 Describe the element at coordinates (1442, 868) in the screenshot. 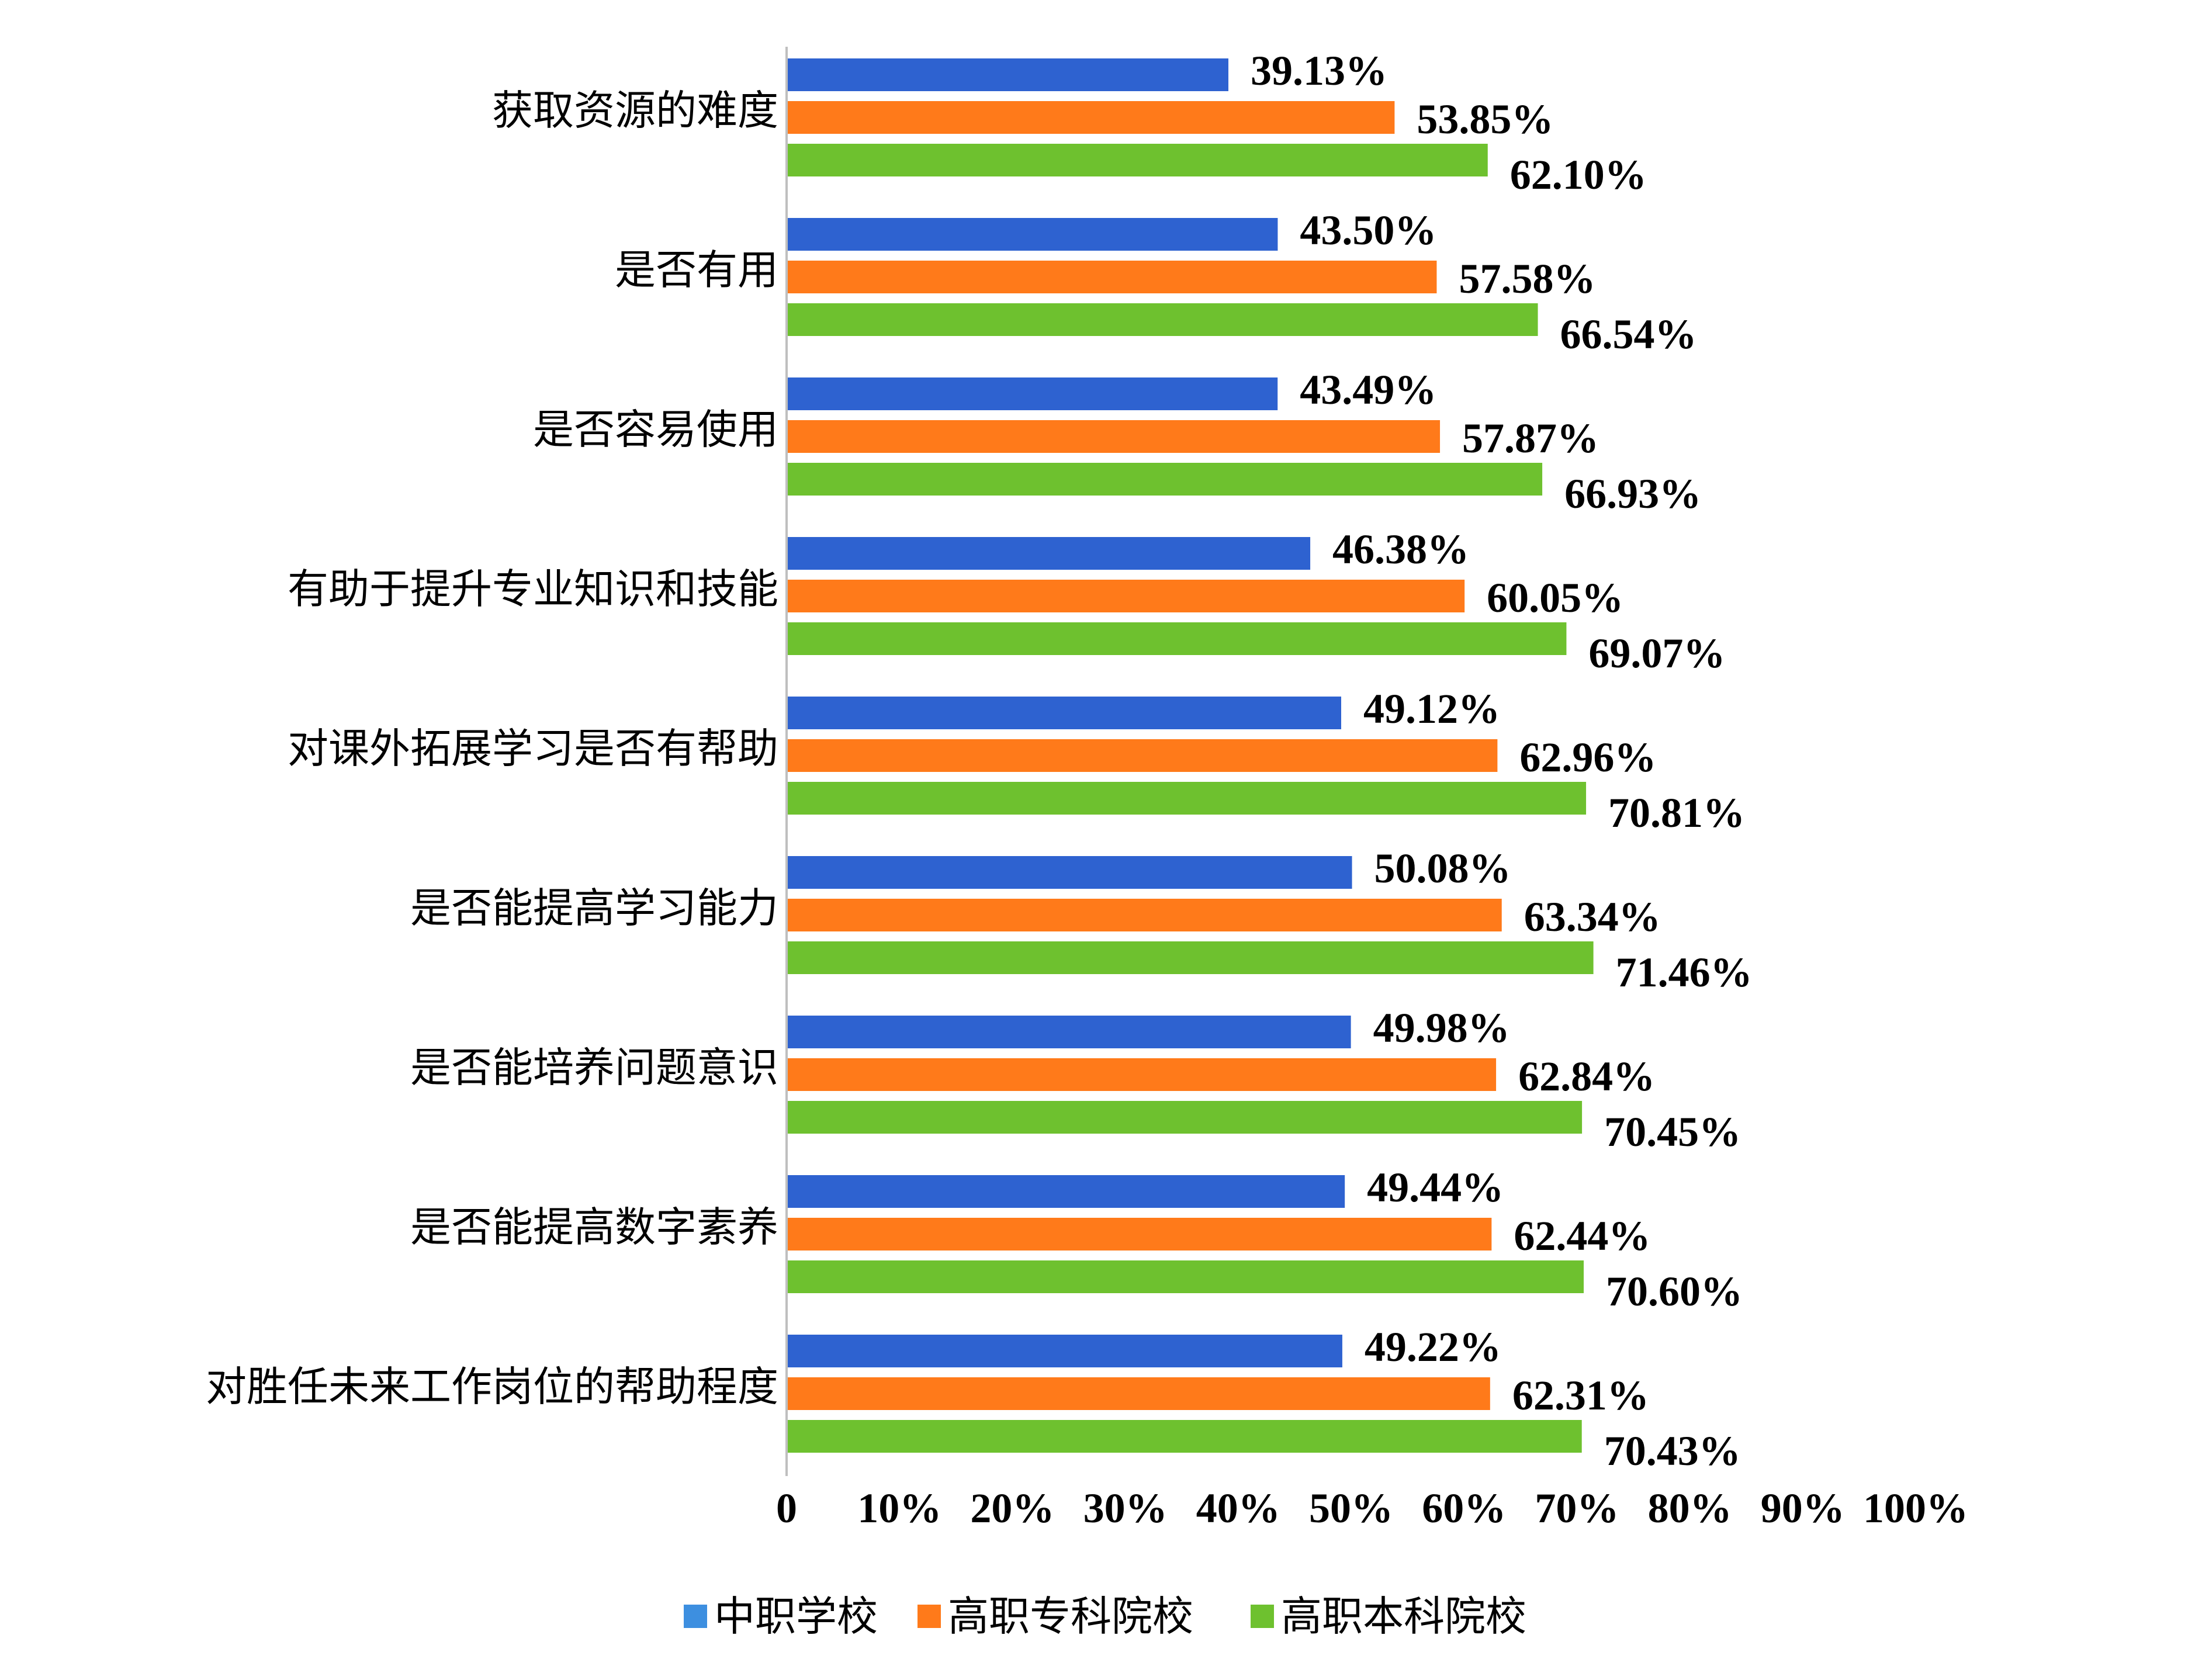

I see `value-label: 50.08%` at that location.